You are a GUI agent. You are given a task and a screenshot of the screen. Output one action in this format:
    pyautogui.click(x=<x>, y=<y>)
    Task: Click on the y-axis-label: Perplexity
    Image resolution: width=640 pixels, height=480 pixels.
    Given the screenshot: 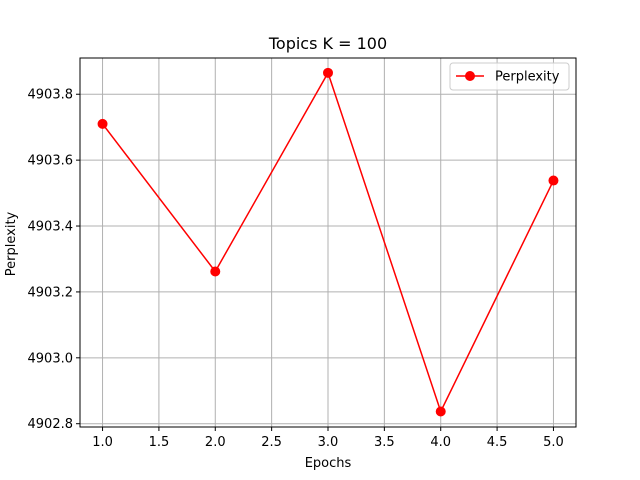 What is the action you would take?
    pyautogui.click(x=11, y=243)
    